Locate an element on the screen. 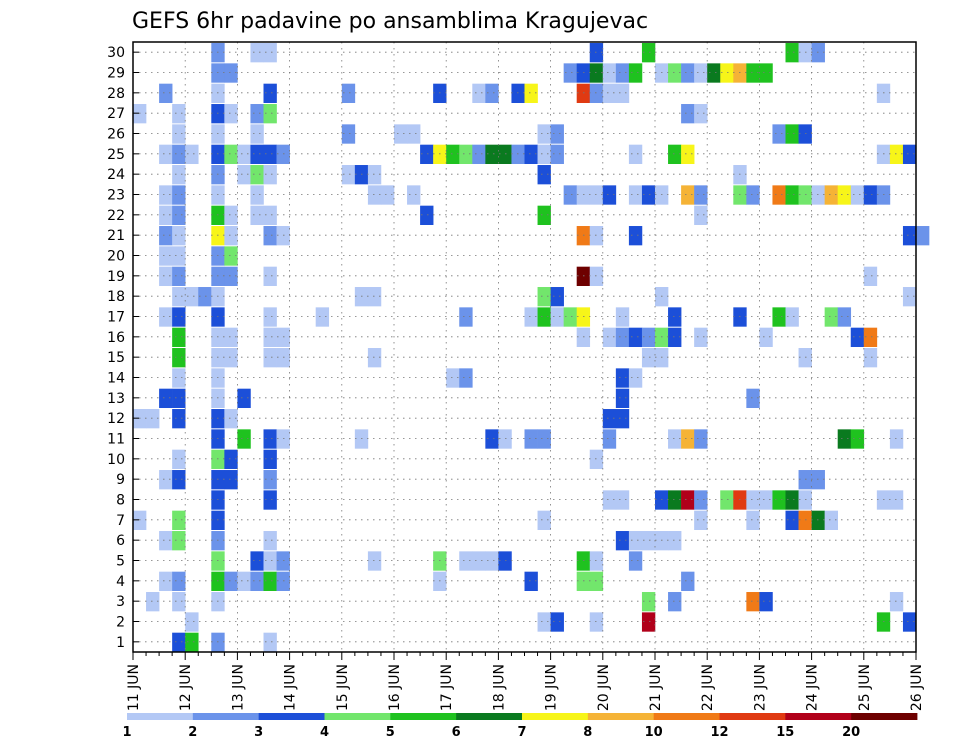  colorbar-label: 1 is located at coordinates (126, 732).